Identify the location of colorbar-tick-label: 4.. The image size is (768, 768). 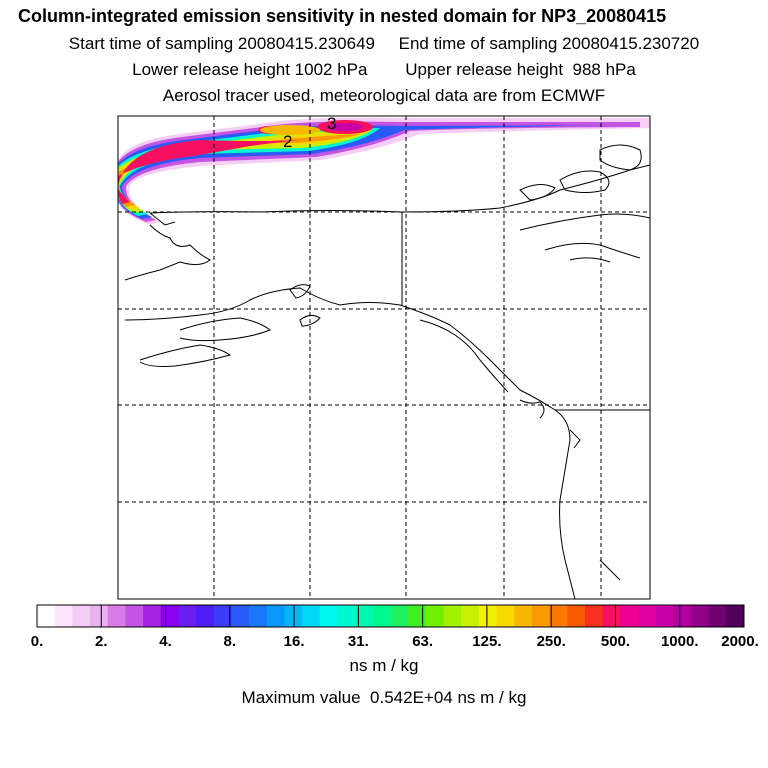
(165, 641).